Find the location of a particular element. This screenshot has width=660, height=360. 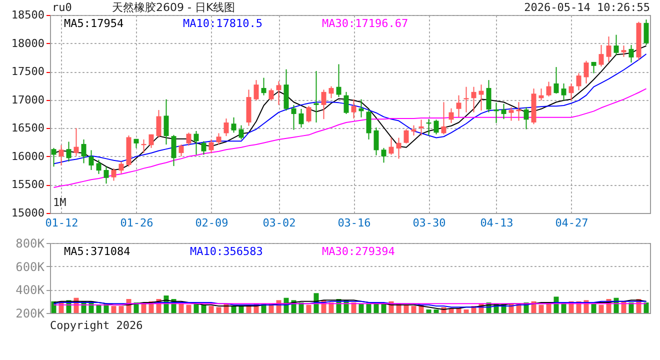

text: MA30:17196.67 is located at coordinates (365, 23).